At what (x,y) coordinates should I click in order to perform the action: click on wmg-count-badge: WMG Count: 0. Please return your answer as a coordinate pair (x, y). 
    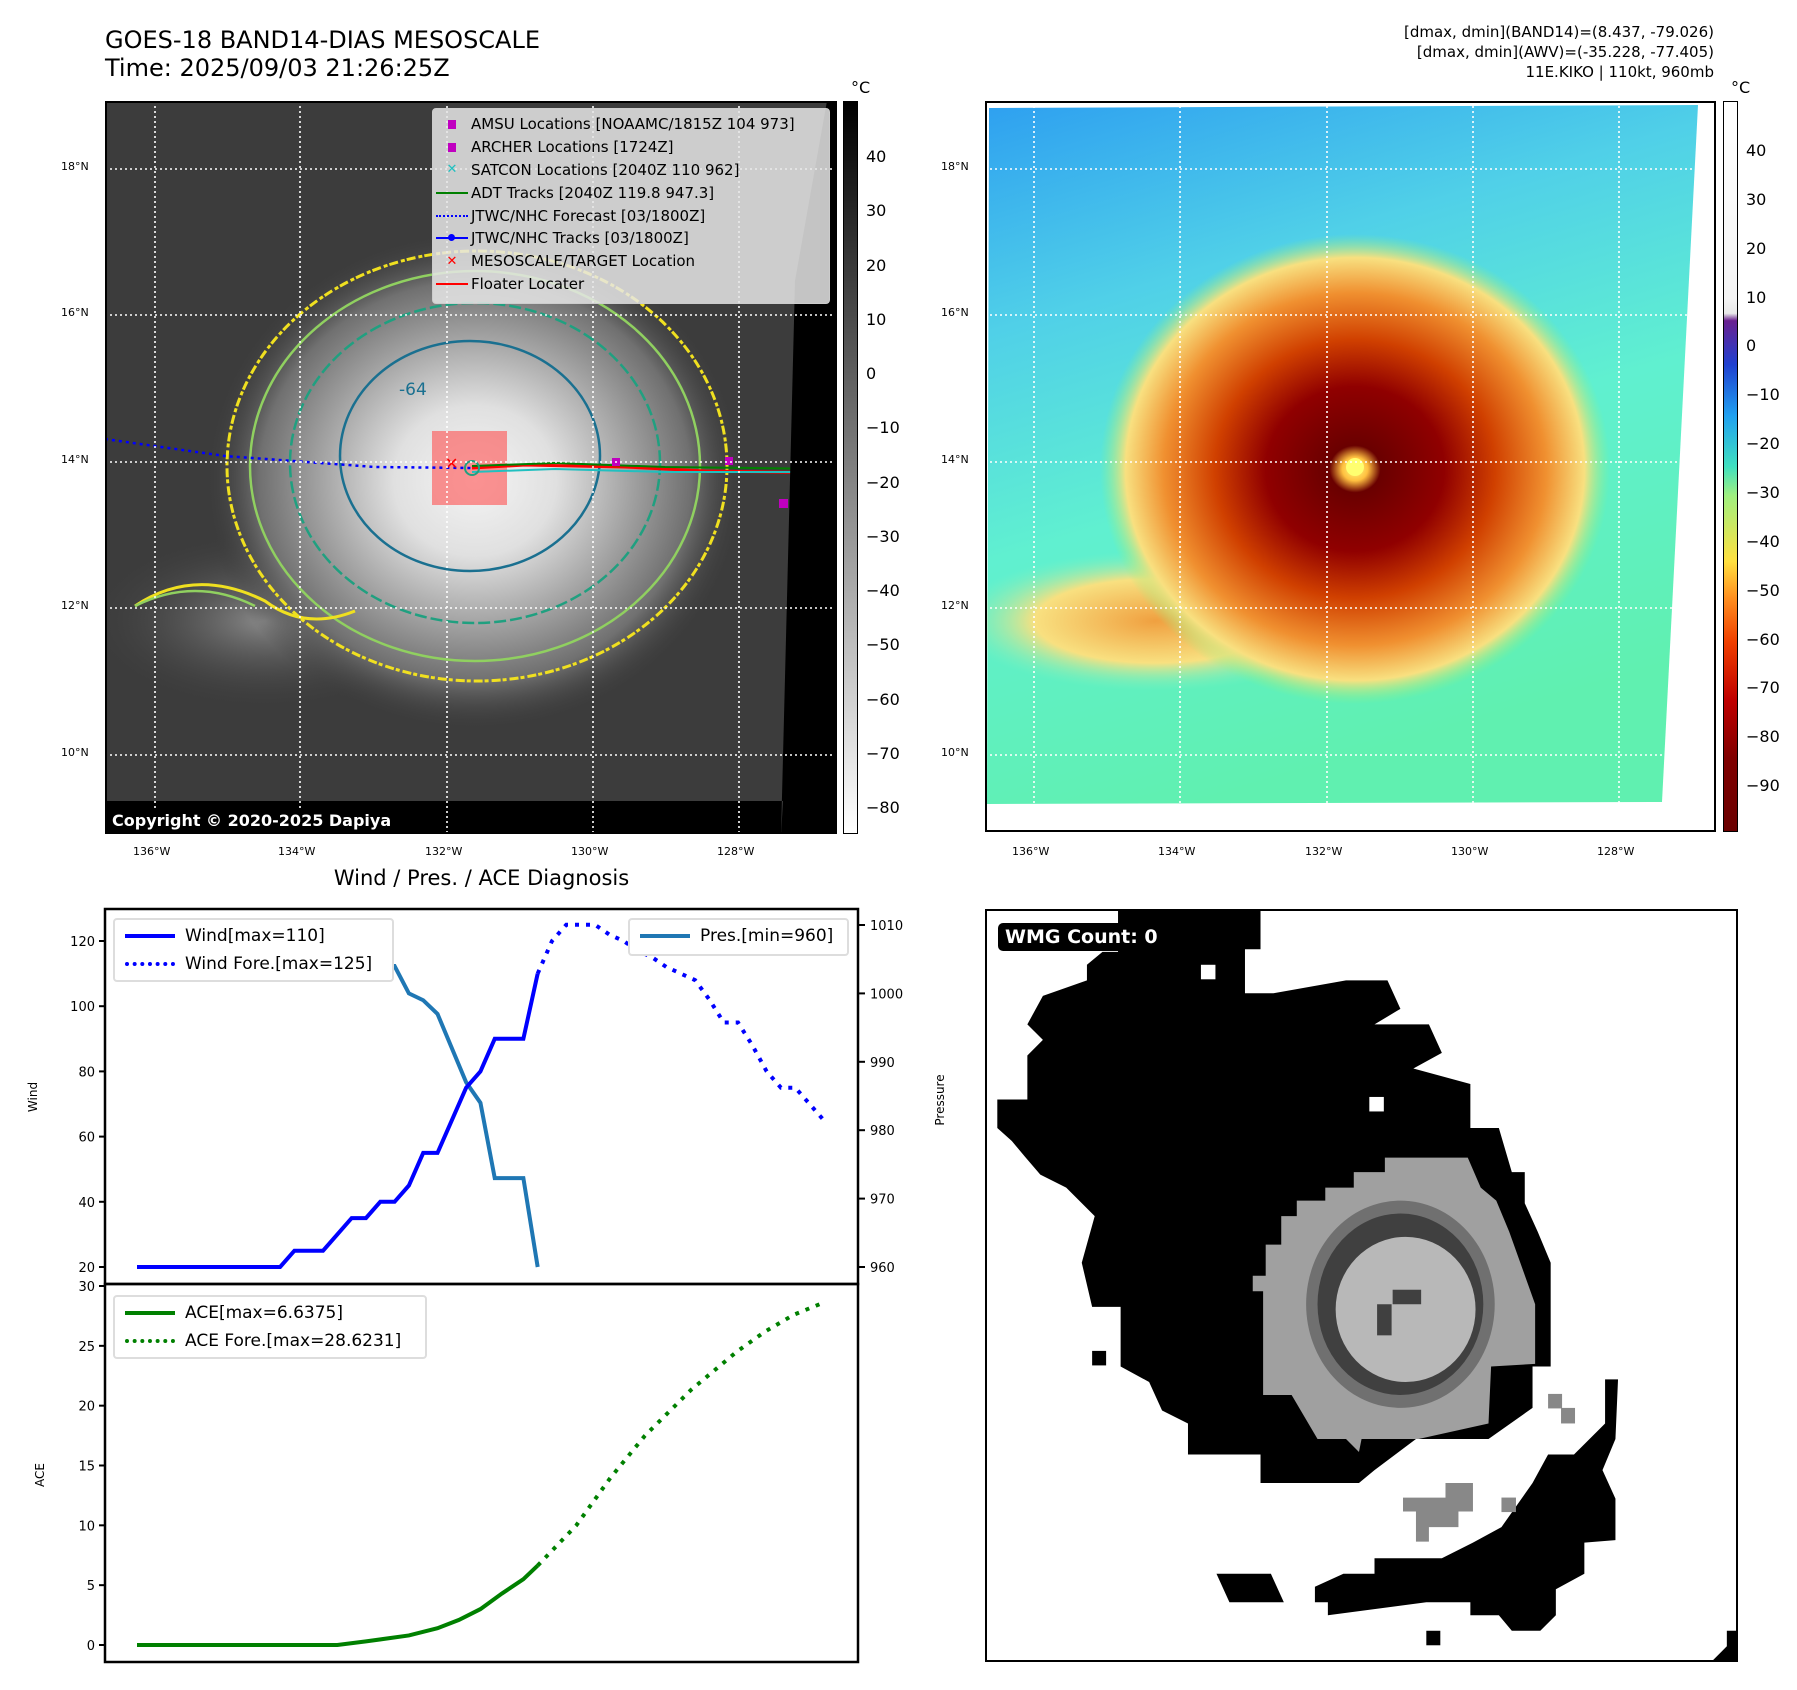
    Looking at the image, I should click on (1081, 937).